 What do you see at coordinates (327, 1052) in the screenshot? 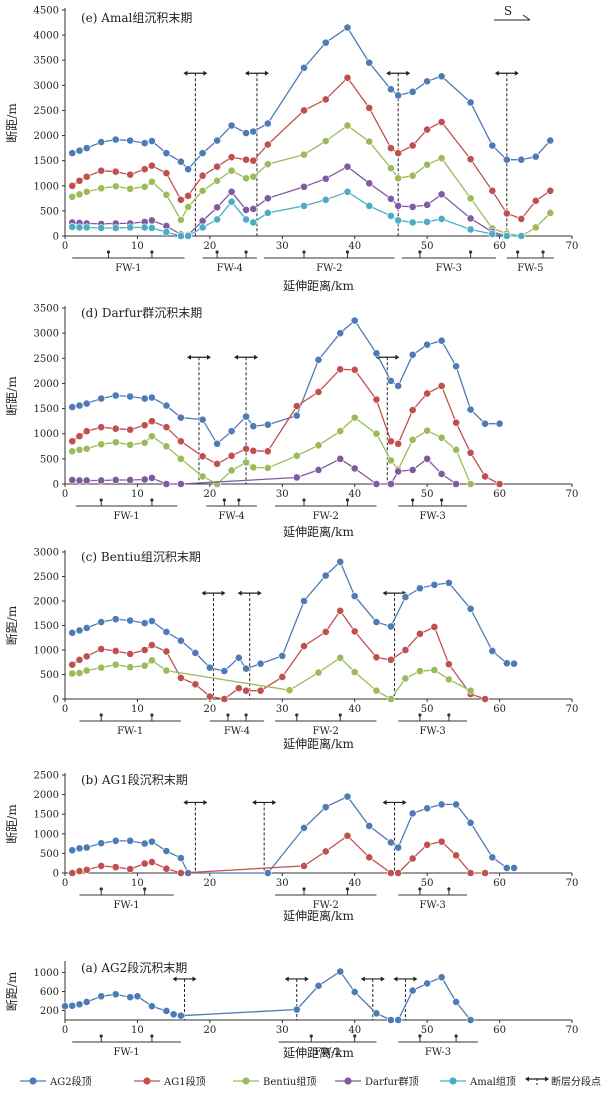
I see `segment-label: FW-2` at bounding box center [327, 1052].